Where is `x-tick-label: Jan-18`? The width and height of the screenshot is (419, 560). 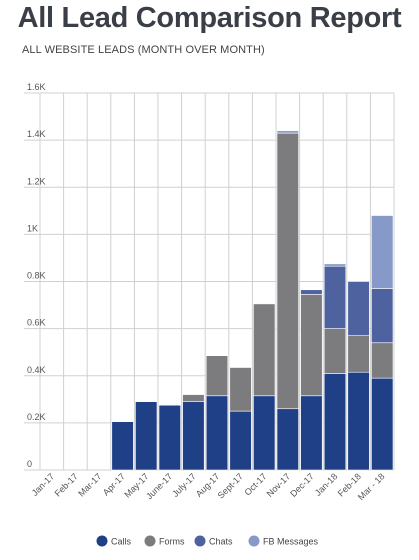
x-tick-label: Jan-18 is located at coordinates (326, 484).